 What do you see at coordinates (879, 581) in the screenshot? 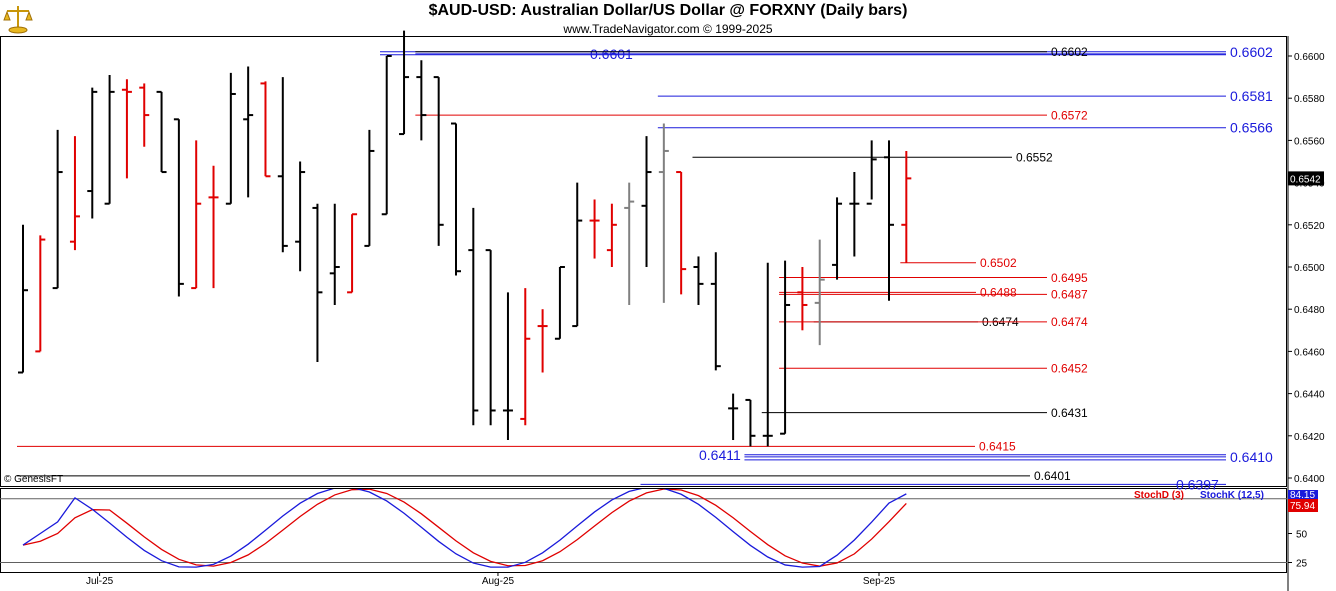
I see `x-tick-label: Sep-25` at bounding box center [879, 581].